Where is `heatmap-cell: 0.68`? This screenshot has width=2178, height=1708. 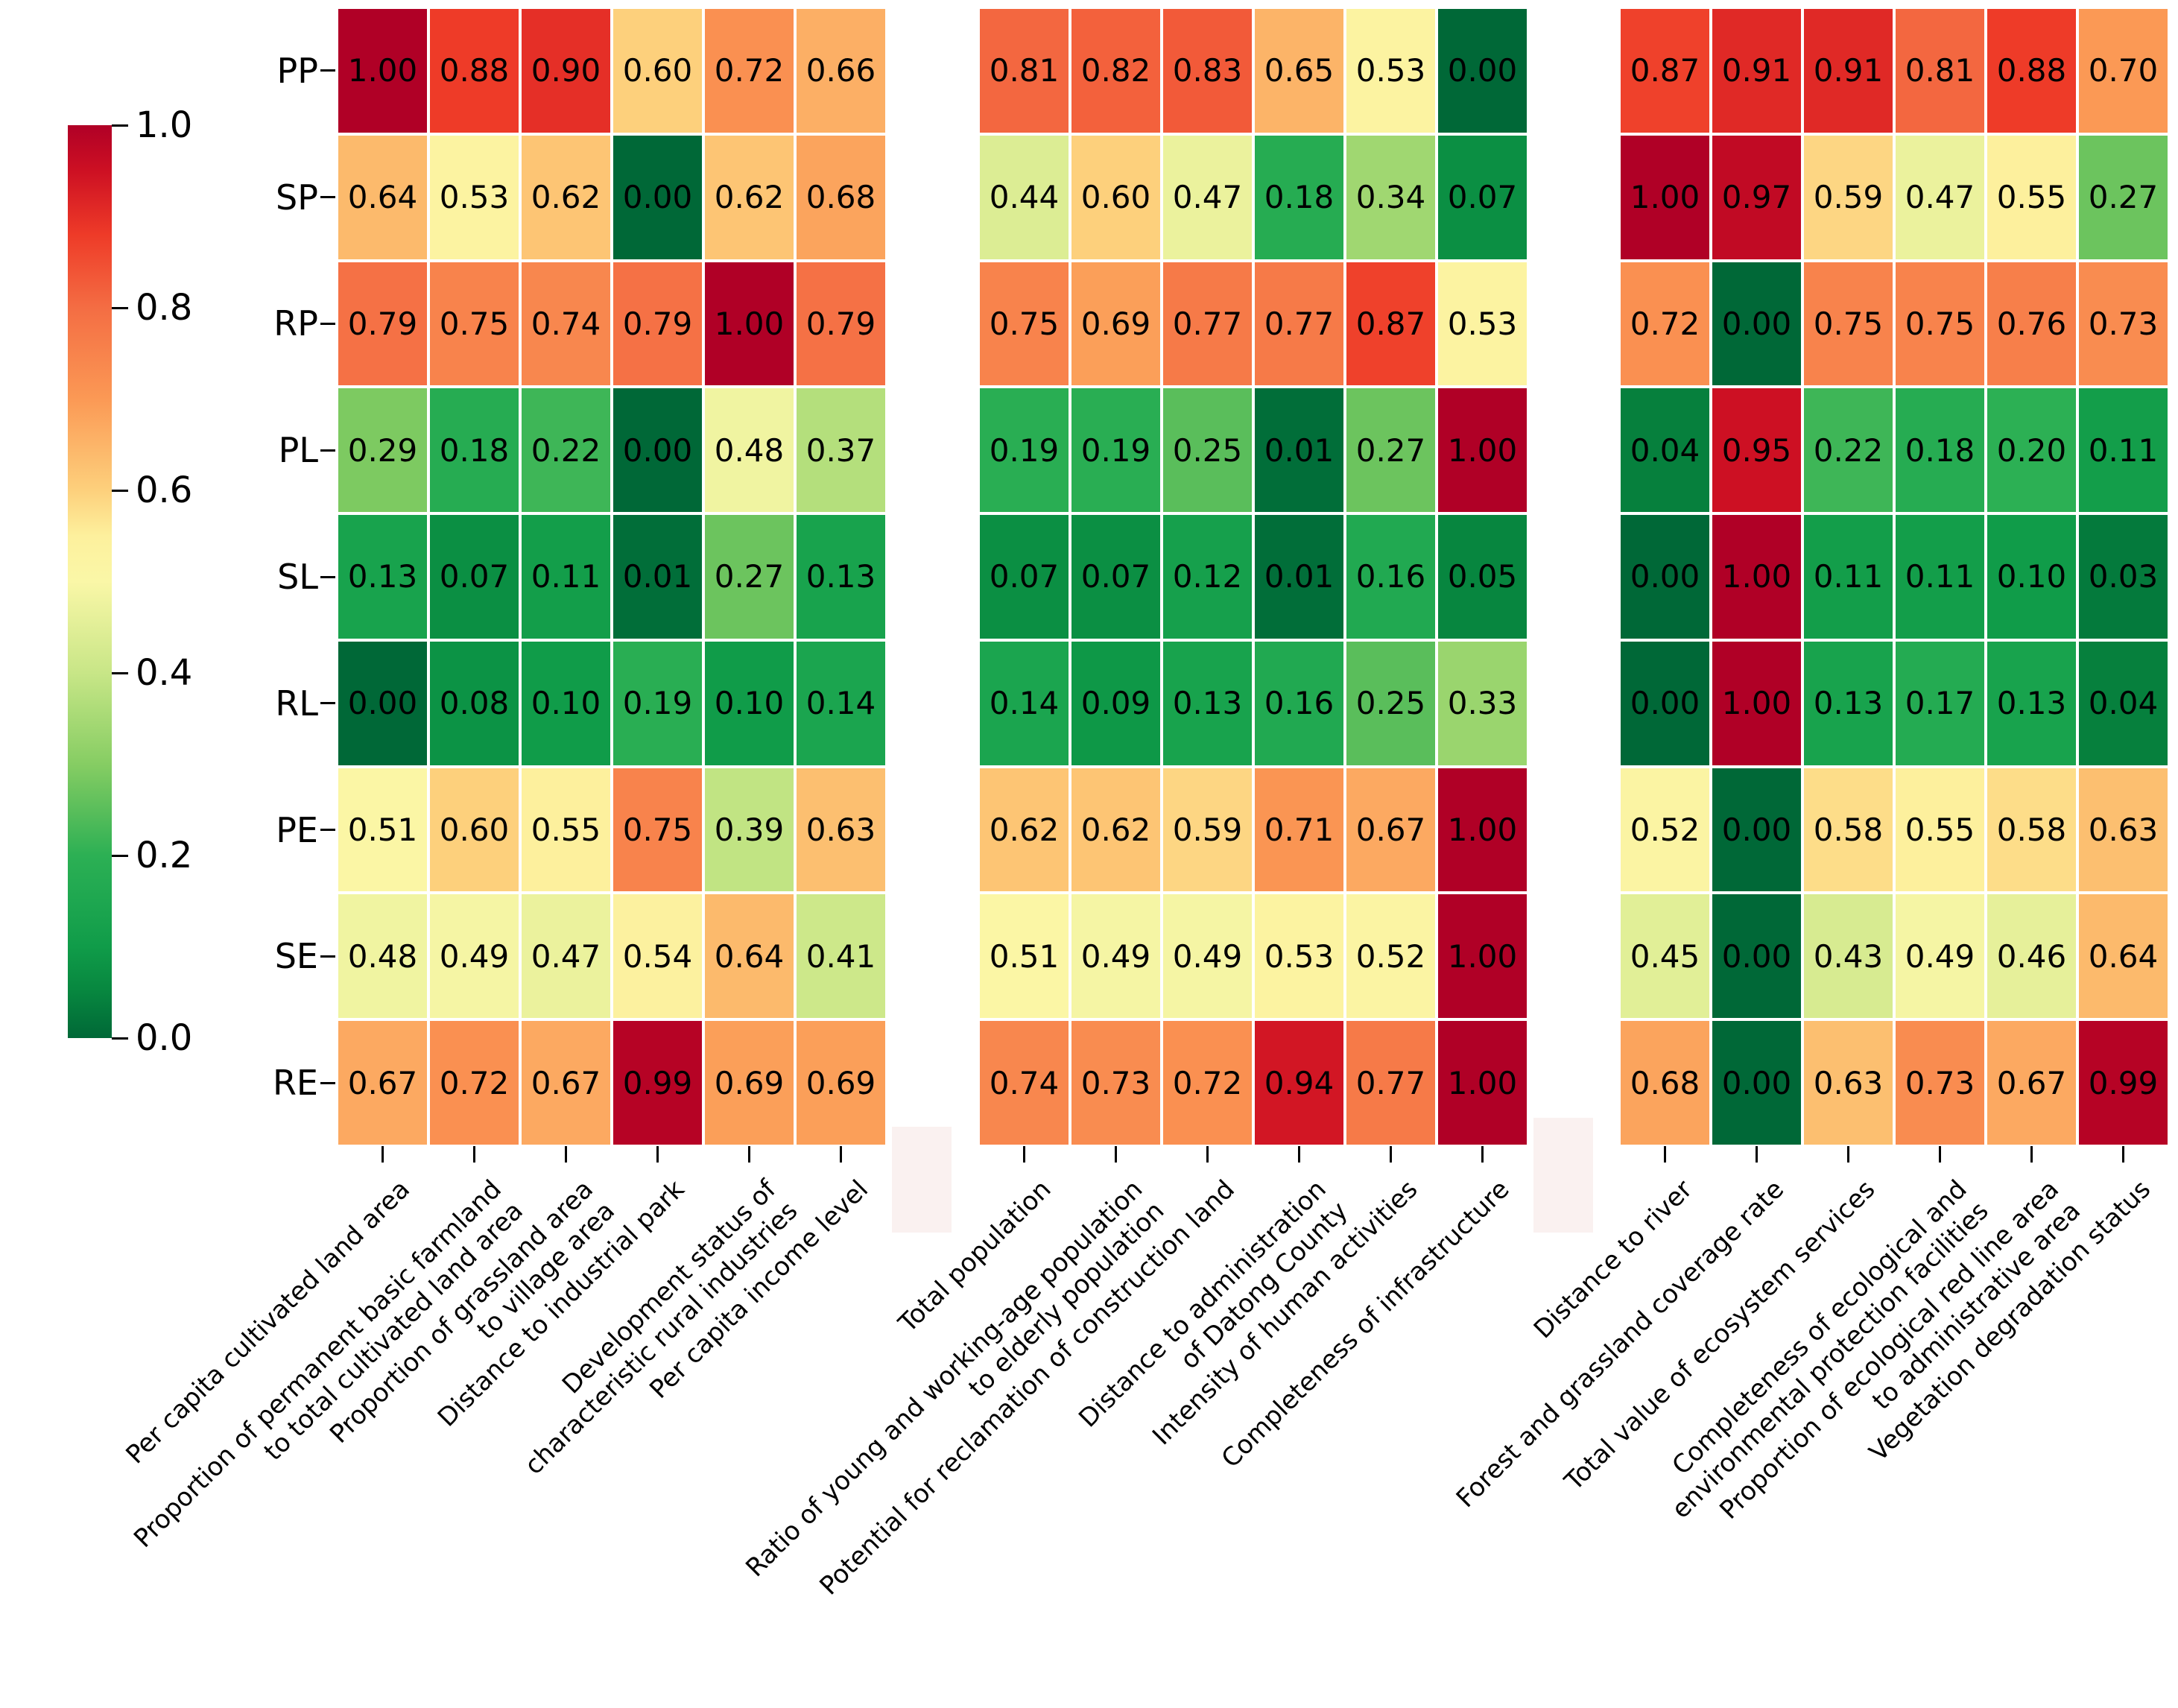
heatmap-cell: 0.68 is located at coordinates (1665, 1082).